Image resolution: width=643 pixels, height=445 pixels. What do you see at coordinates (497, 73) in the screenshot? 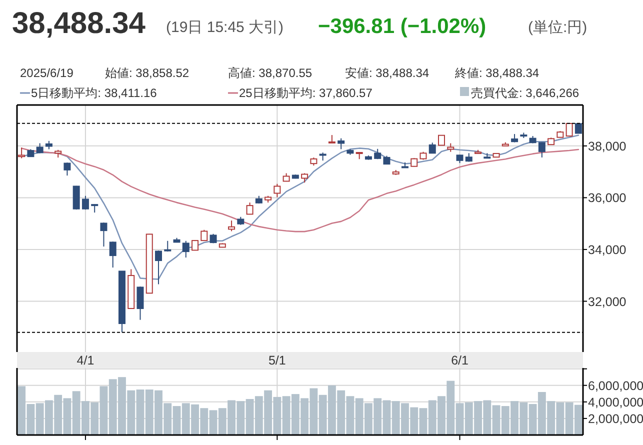
I see `text: 終値: 38,488.34` at bounding box center [497, 73].